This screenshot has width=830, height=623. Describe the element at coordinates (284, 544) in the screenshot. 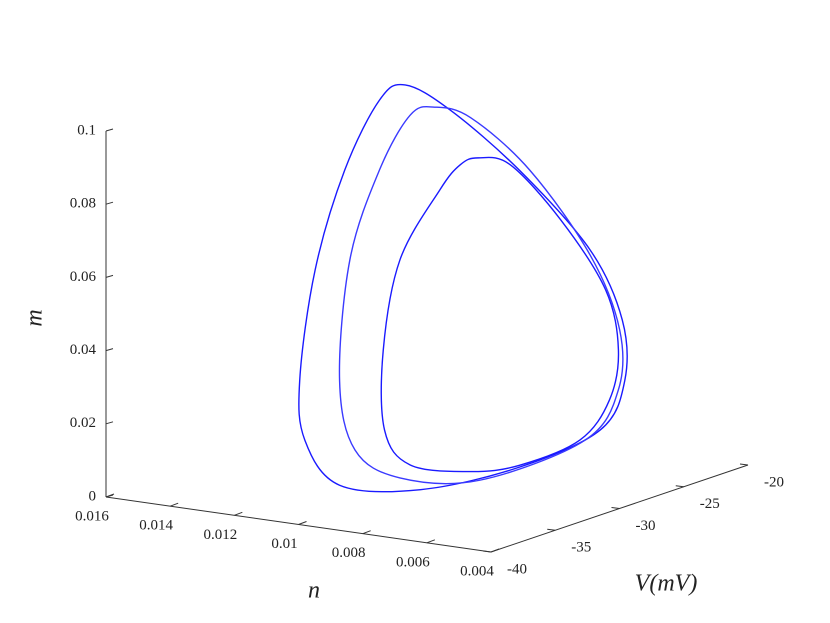

I see `y-tick-label: 0.01` at that location.